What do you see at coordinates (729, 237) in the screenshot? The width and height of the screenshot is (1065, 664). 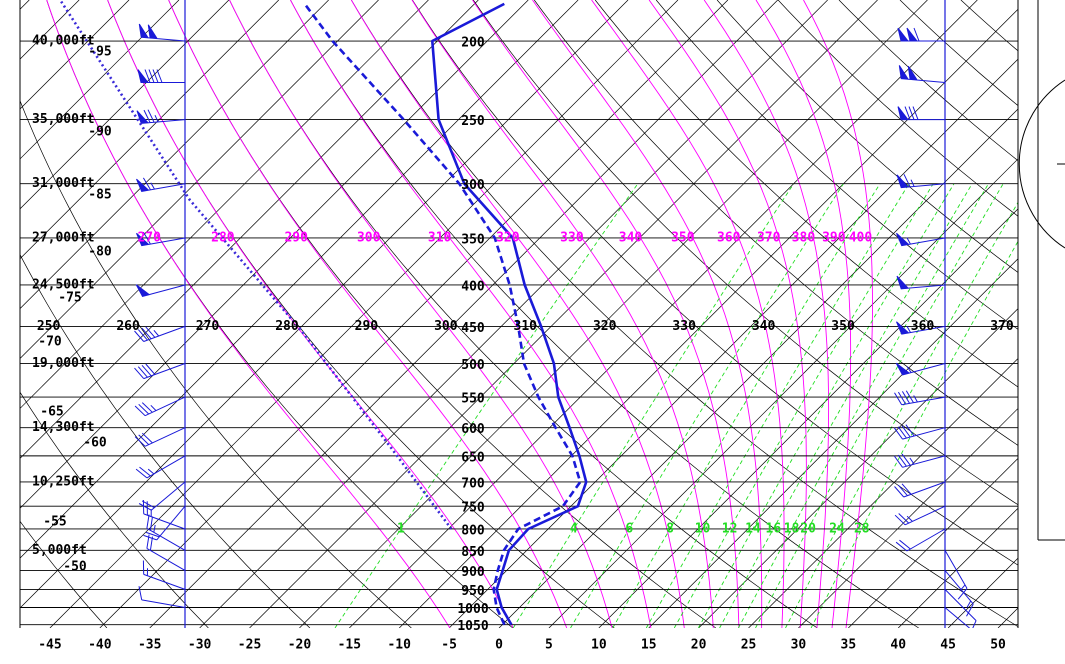 I see `moist-adiabat-label: 360` at bounding box center [729, 237].